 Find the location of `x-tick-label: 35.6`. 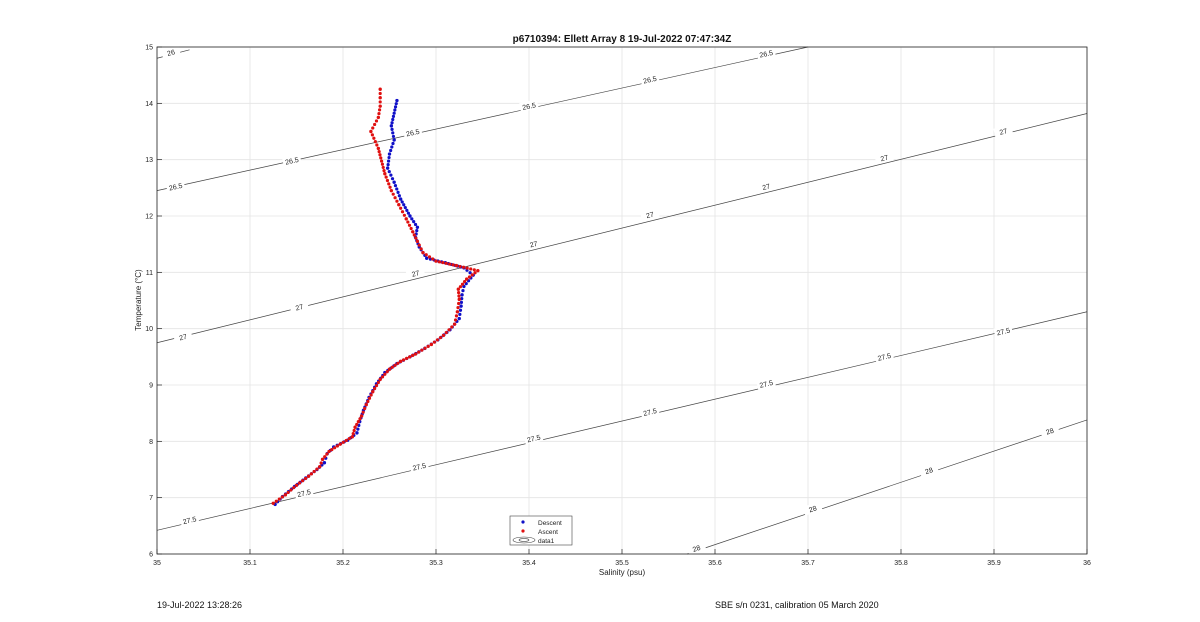

x-tick-label: 35.6 is located at coordinates (715, 563).